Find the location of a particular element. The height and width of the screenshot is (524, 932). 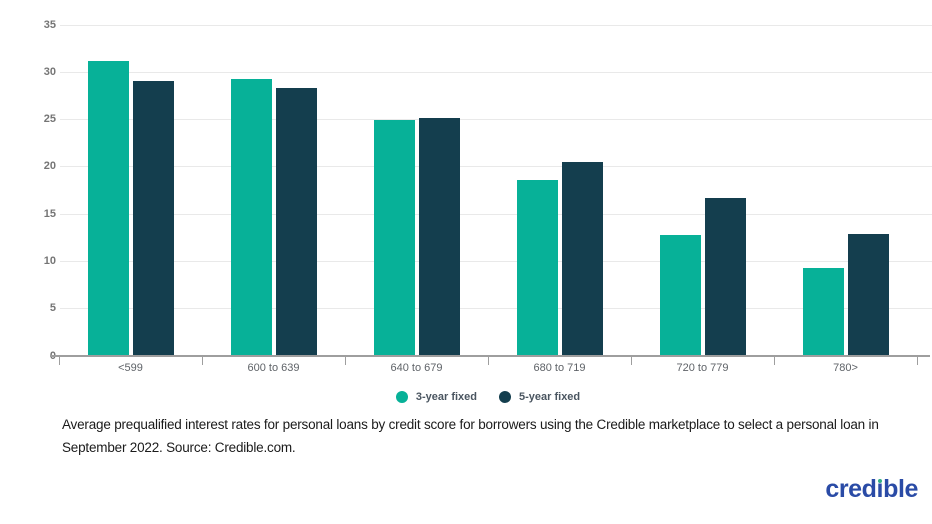

y-axis-tick-label: 15 is located at coordinates (49, 213).